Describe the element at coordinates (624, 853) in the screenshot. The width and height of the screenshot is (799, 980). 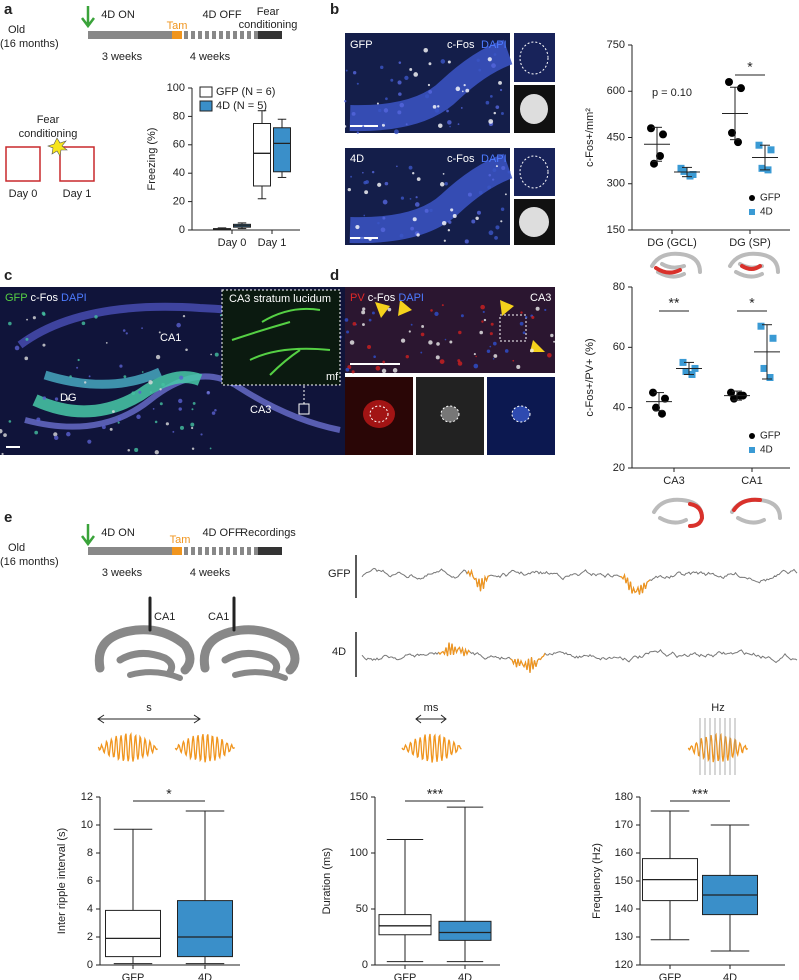
I see `y-tick-label: 160` at that location.